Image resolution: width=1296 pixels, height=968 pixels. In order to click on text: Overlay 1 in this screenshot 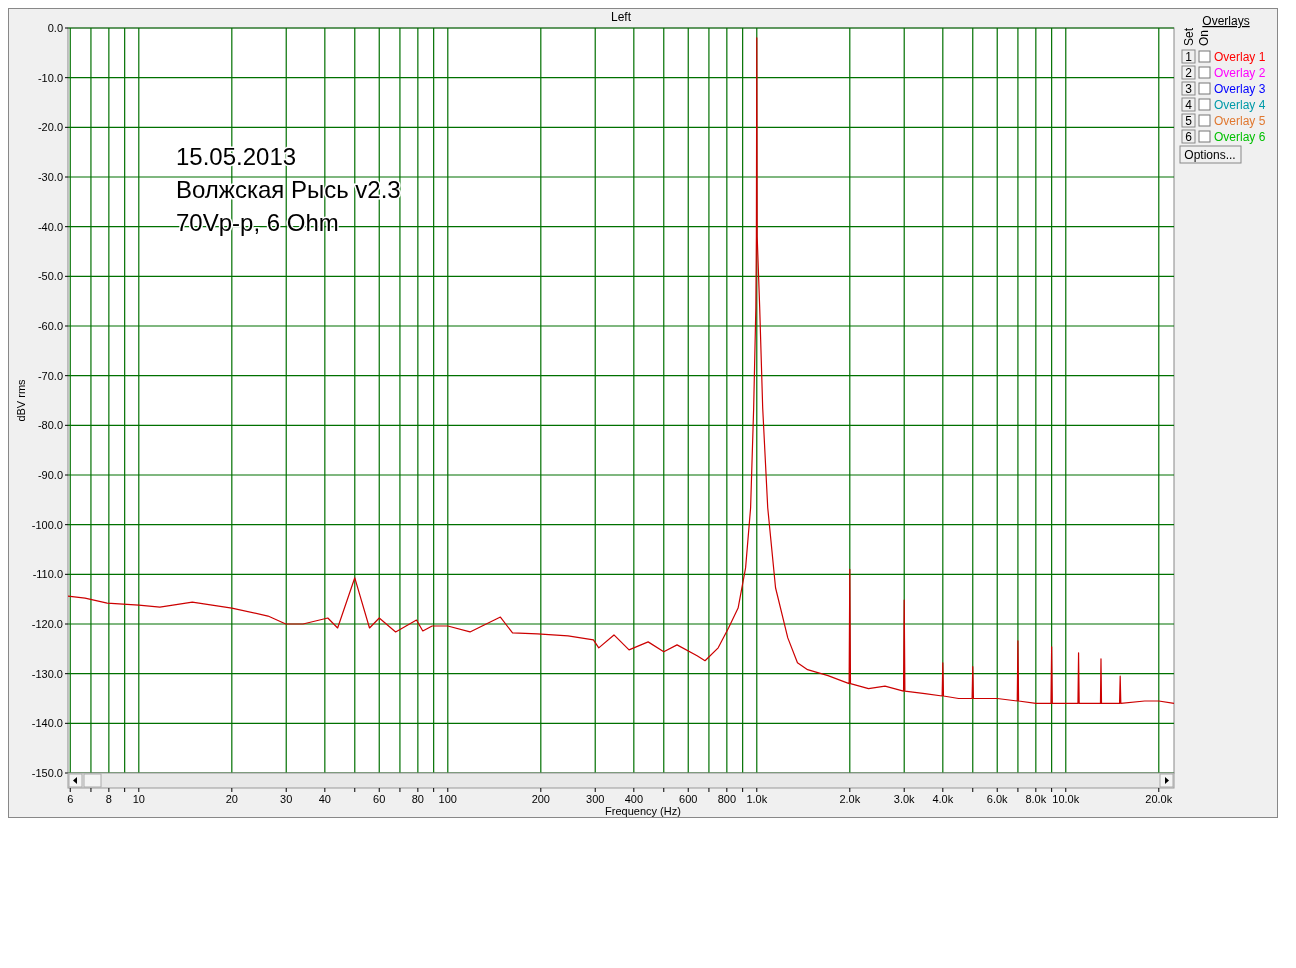, I will do `click(1240, 57)`.